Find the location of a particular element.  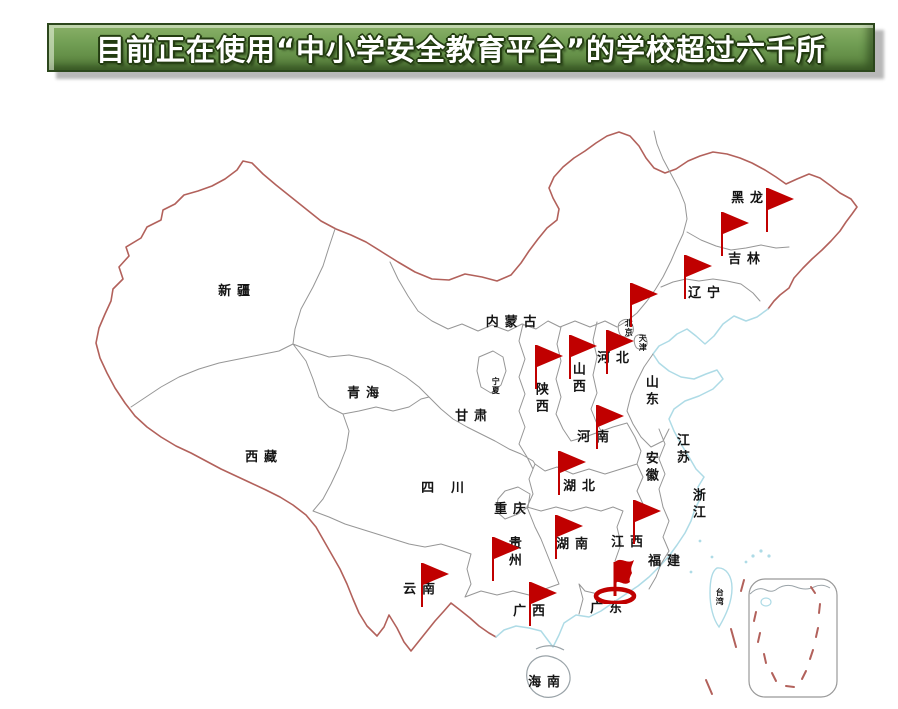

nine-dash-line is located at coordinates (763, 637).